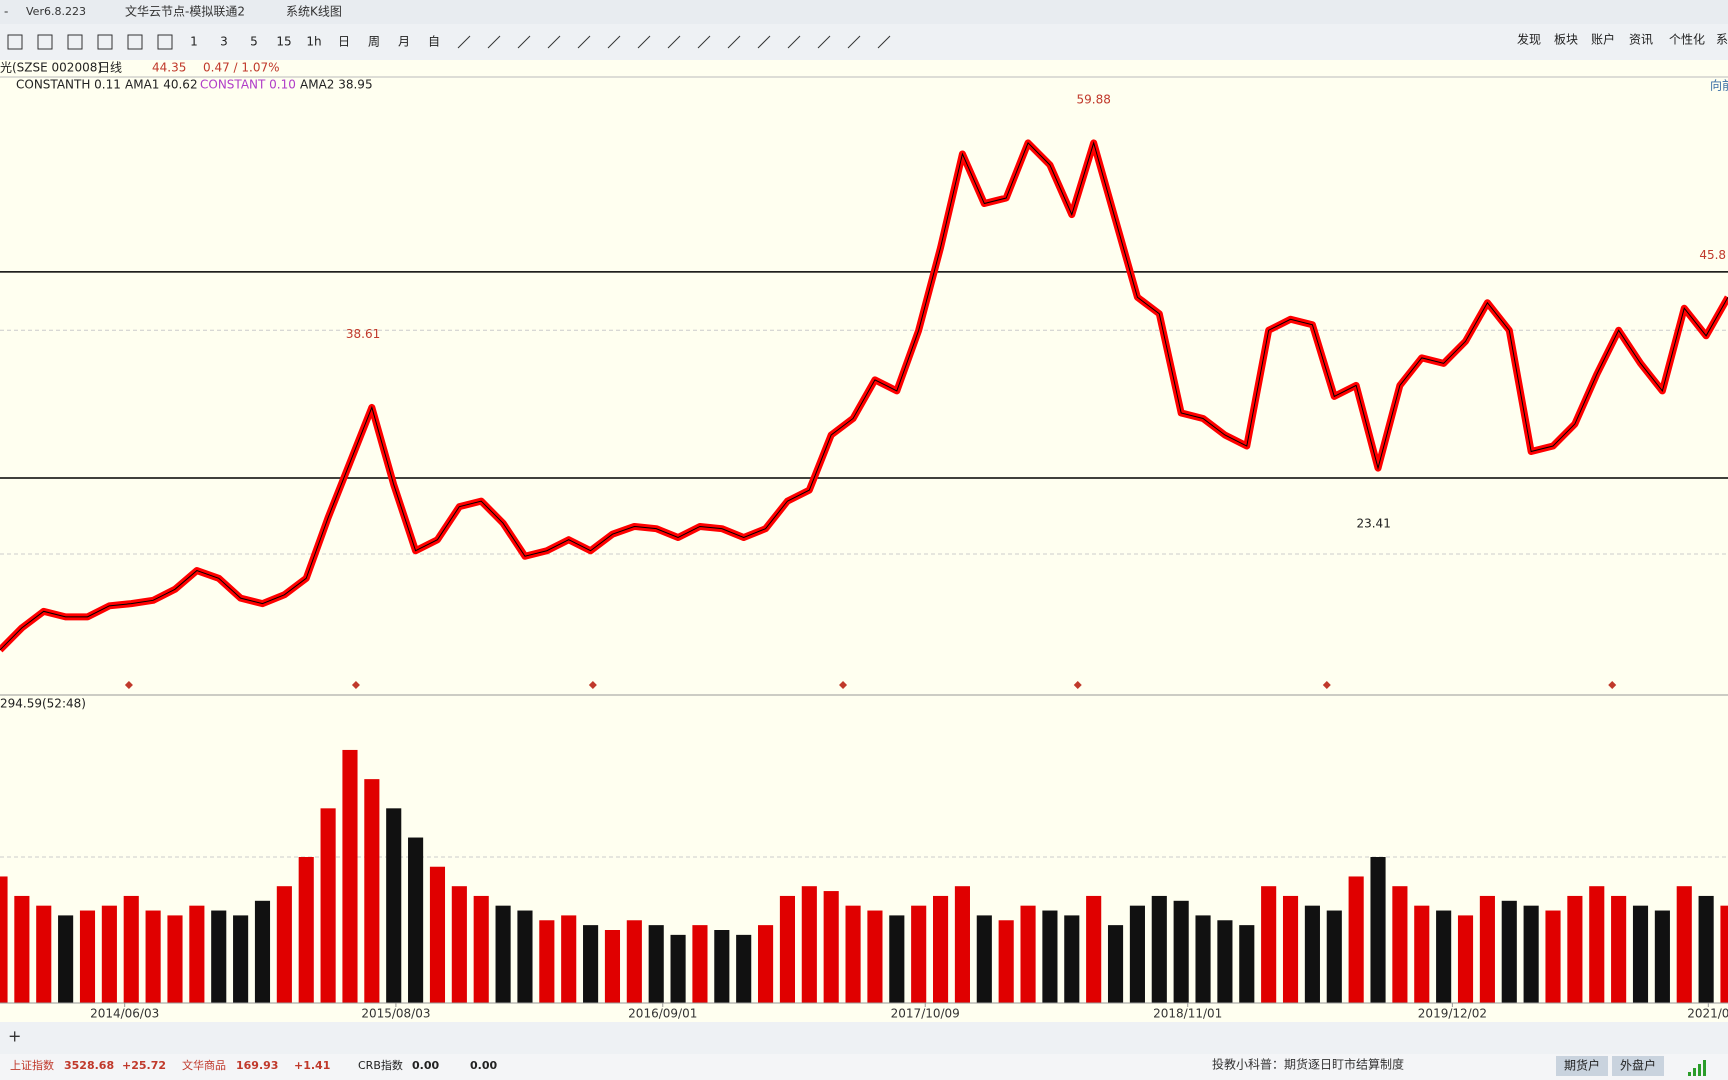  Describe the element at coordinates (1641, 40) in the screenshot. I see `menu-item: 资讯` at that location.